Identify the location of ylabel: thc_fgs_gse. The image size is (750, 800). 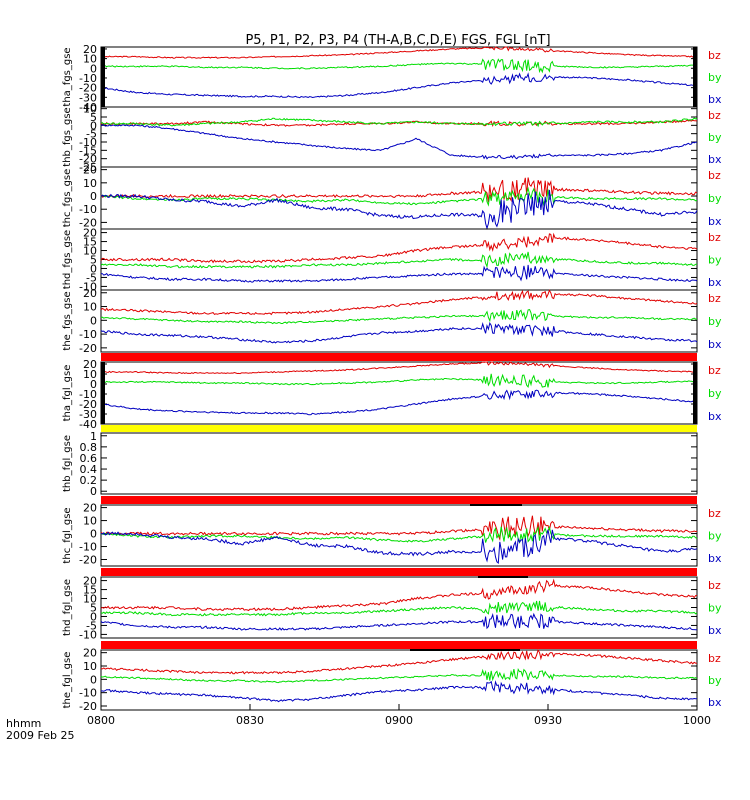
(67, 198).